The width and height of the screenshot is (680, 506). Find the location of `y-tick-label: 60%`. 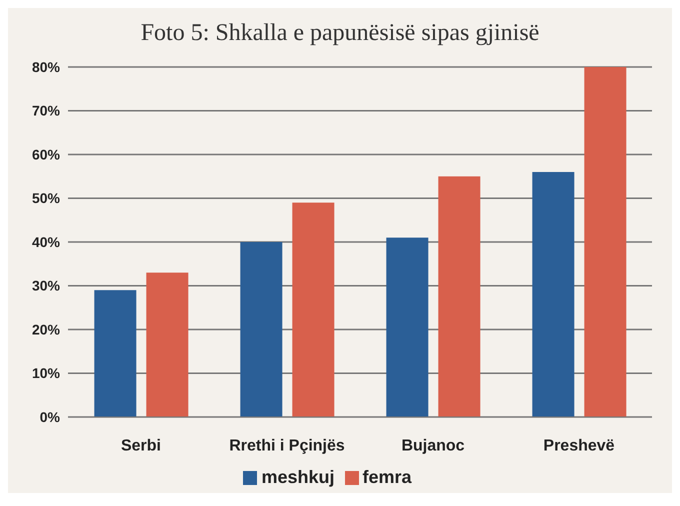

y-tick-label: 60% is located at coordinates (46, 154).